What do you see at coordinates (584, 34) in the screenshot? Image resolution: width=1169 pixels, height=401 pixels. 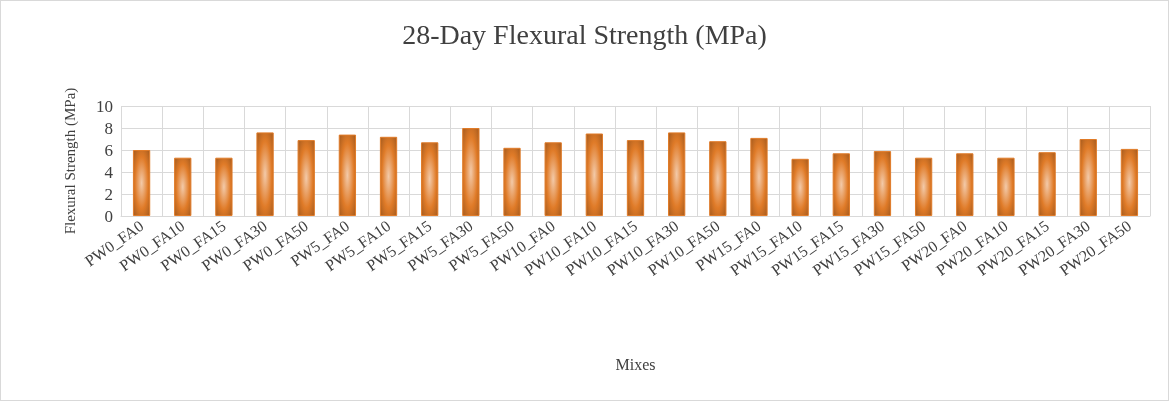 I see `chart-title: 28-Day Flexural Strength (MPa)` at bounding box center [584, 34].